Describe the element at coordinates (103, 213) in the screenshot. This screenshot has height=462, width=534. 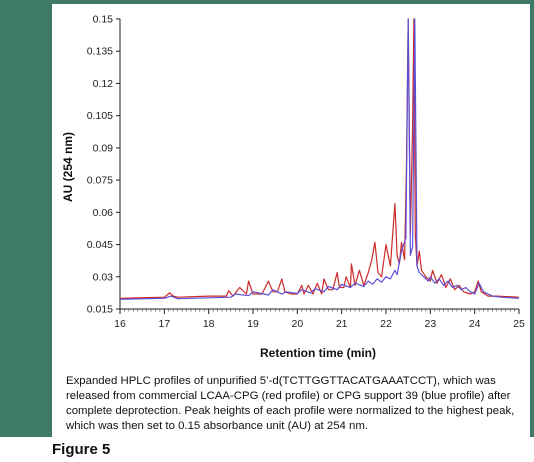
I see `y-tick-label: 0.06` at that location.